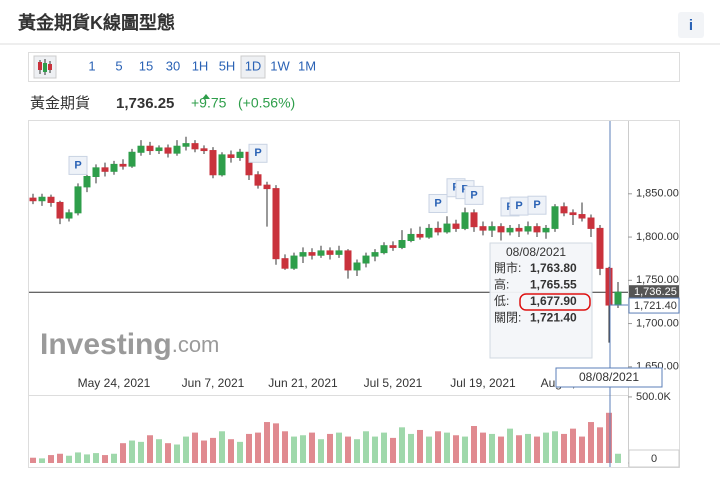  What do you see at coordinates (280, 65) in the screenshot?
I see `interval-button: 1W` at bounding box center [280, 65].